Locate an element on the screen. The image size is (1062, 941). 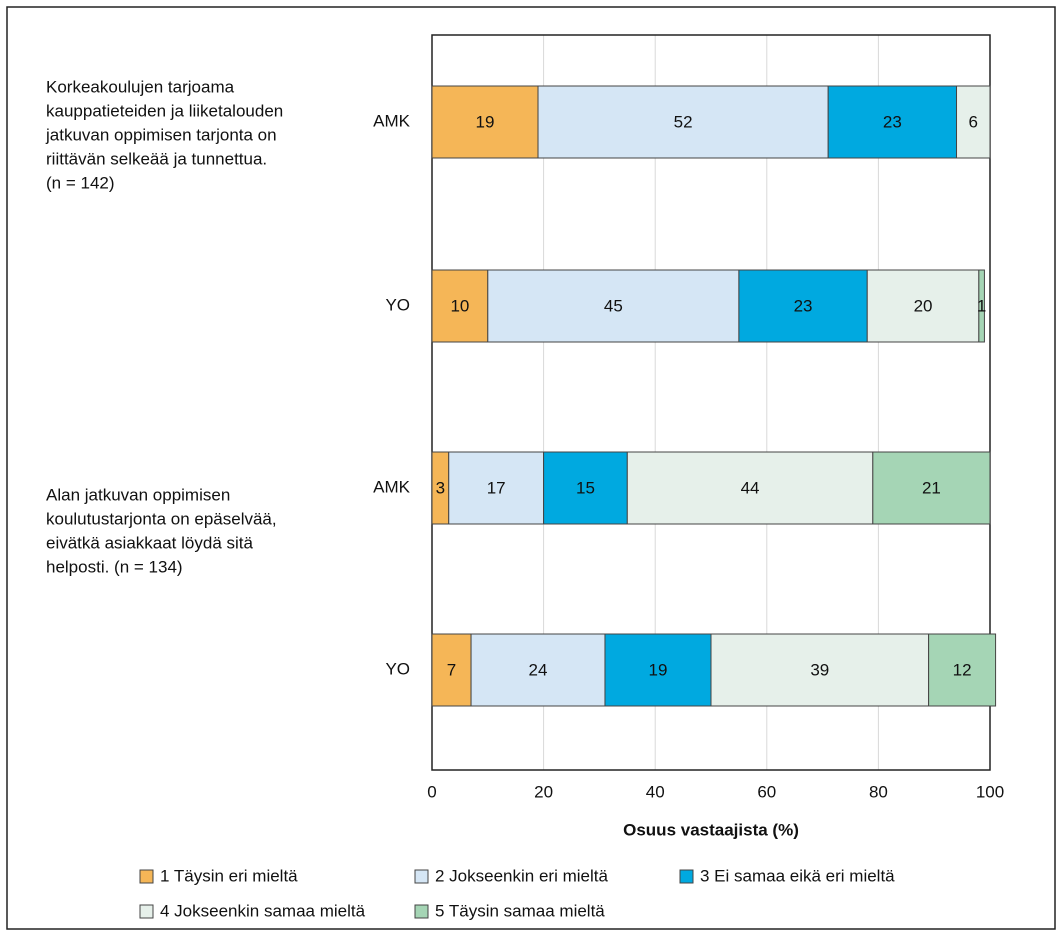
group-label: riittävän selkeää ja tunnettua. is located at coordinates (156, 158).